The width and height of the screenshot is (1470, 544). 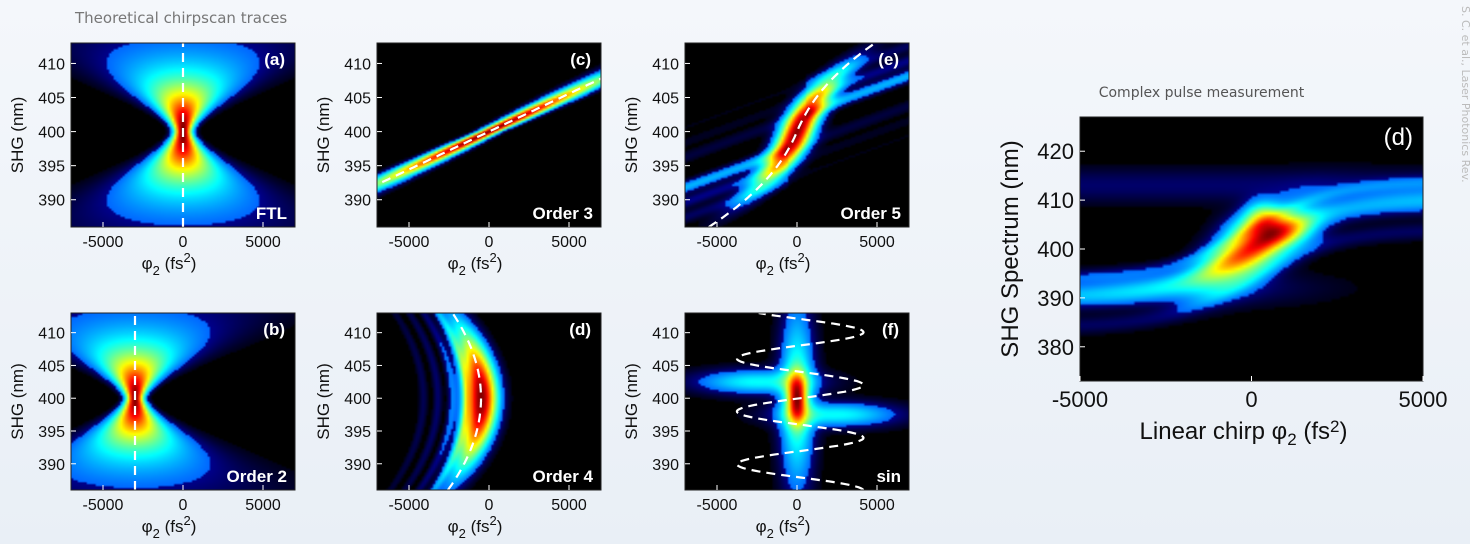 I want to click on panel-phase-label: Order 3, so click(x=563, y=213).